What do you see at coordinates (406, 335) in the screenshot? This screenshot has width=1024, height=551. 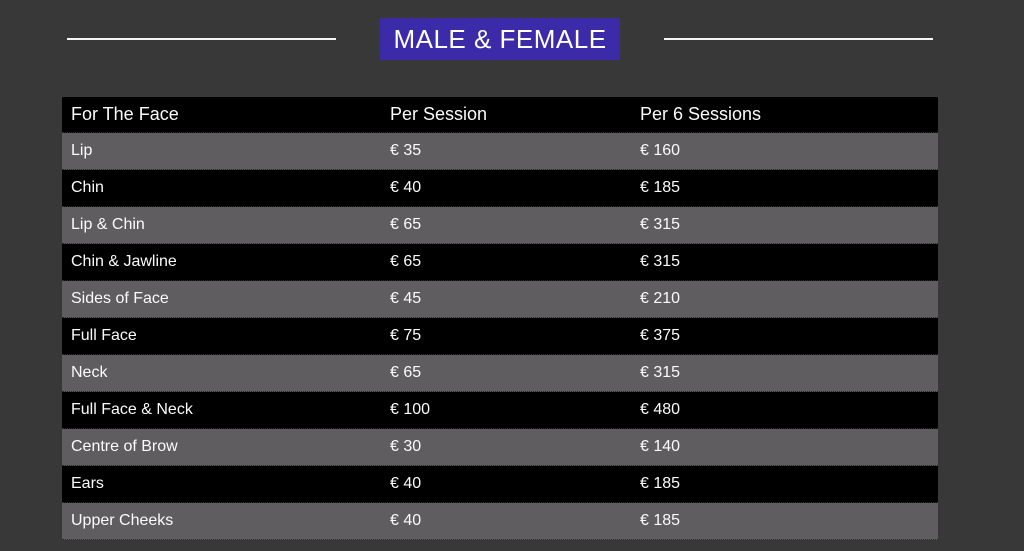 I see `per-session-cell: € 75` at bounding box center [406, 335].